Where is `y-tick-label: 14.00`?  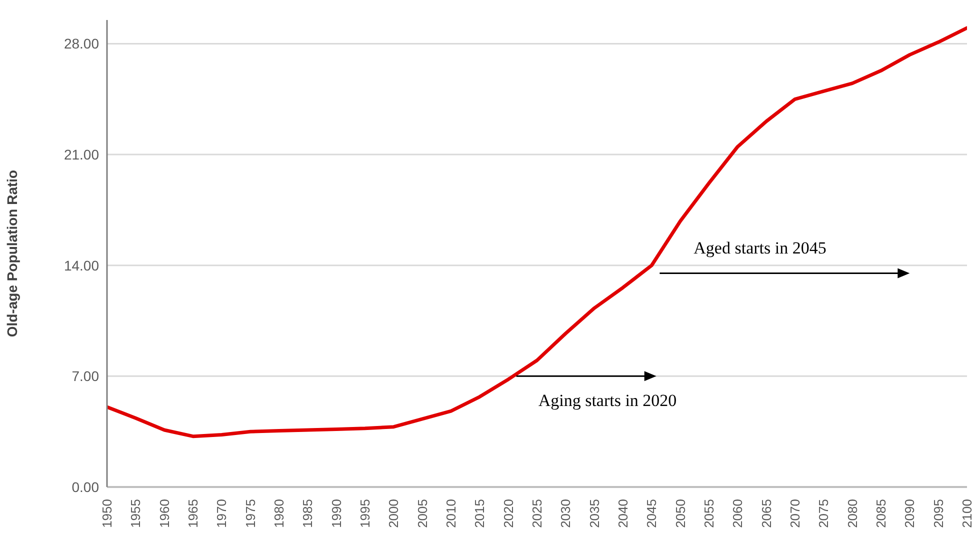
y-tick-label: 14.00 is located at coordinates (82, 265).